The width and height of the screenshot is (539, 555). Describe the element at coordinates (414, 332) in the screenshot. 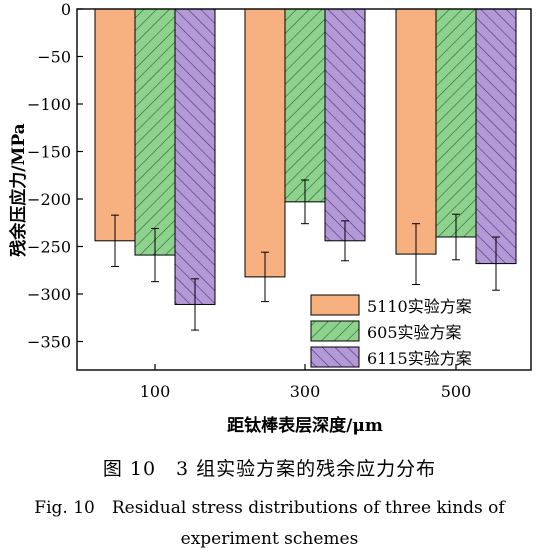

I see `legend-label-2: 605实验方案` at that location.